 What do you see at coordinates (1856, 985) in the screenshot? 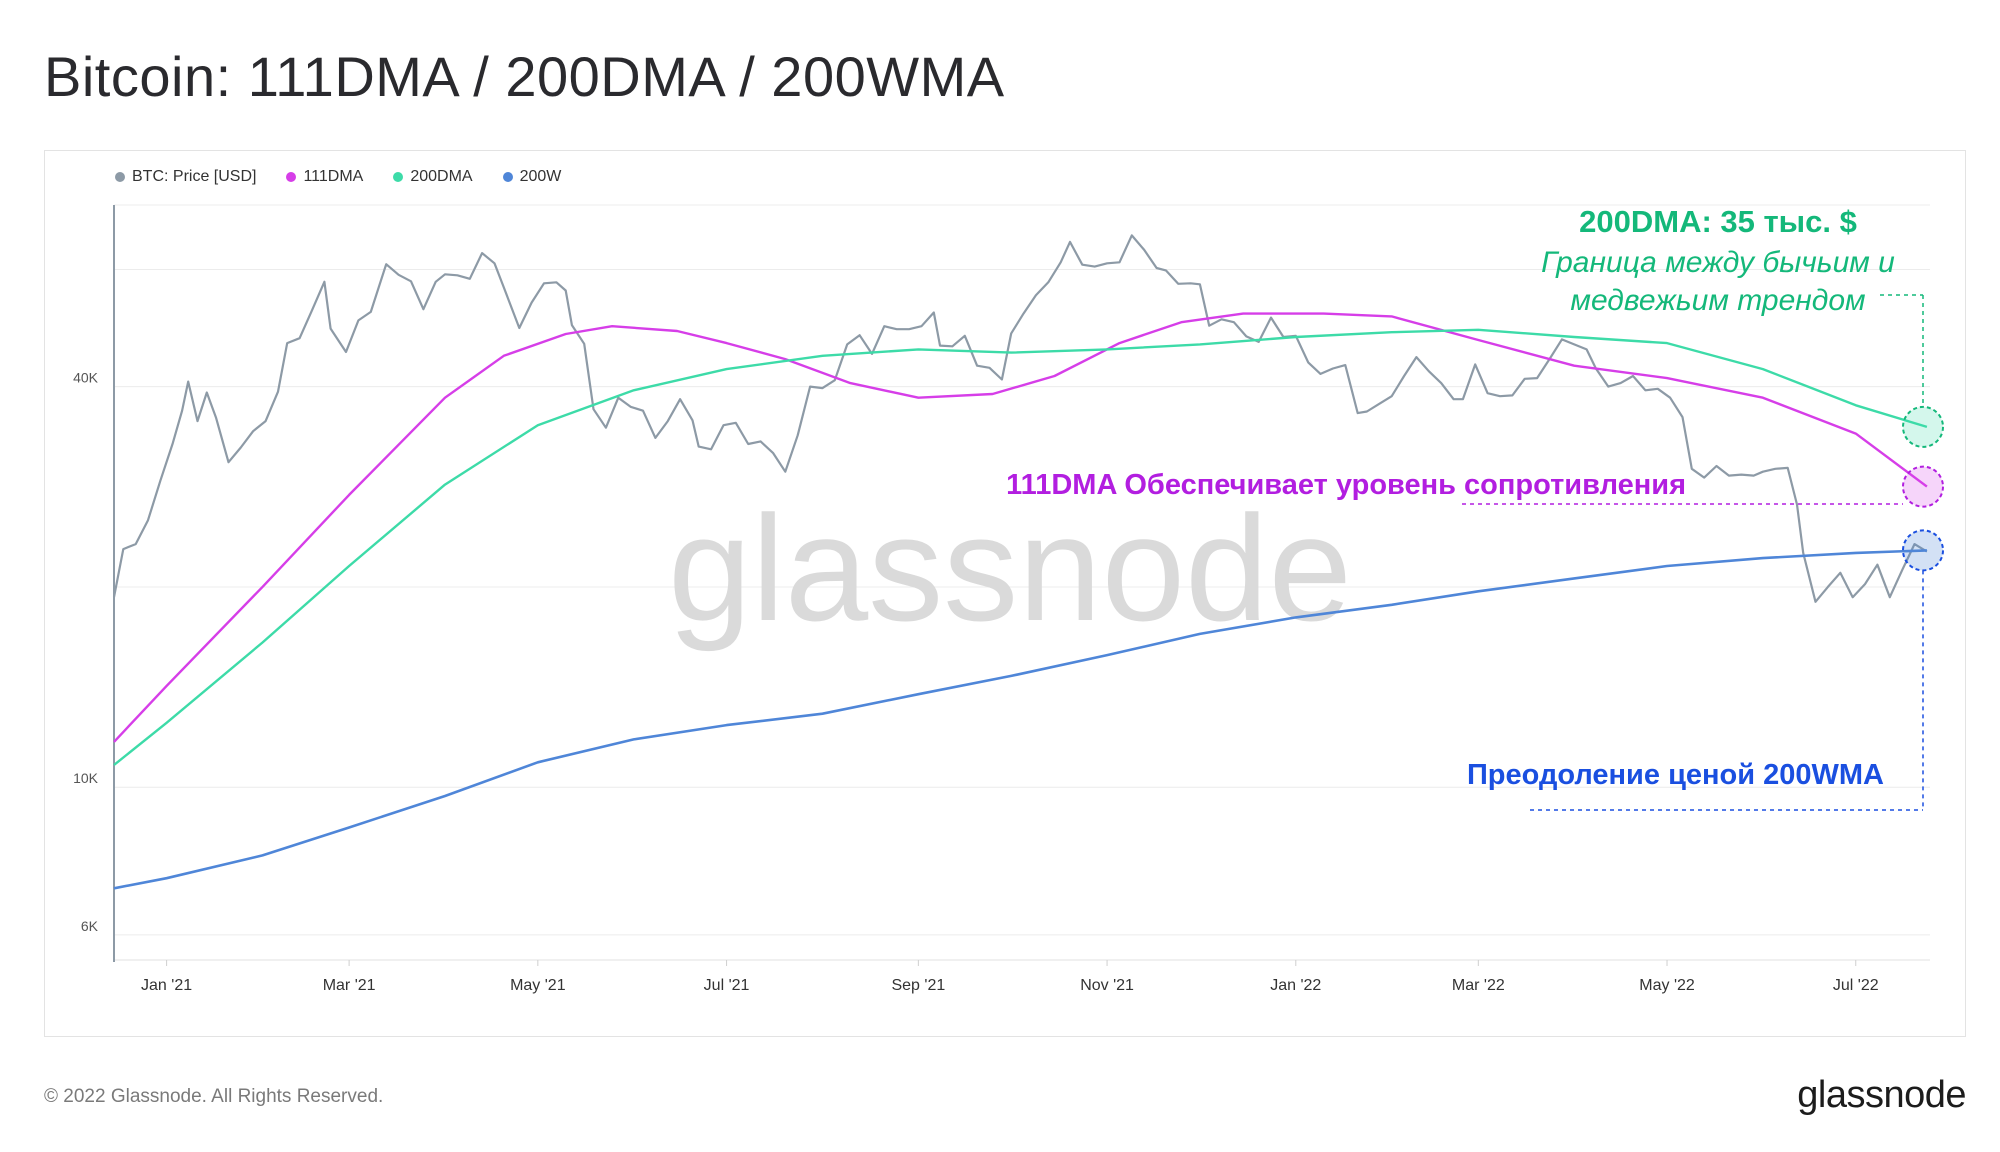
I see `x-tick-label: Jul '22` at bounding box center [1856, 985].